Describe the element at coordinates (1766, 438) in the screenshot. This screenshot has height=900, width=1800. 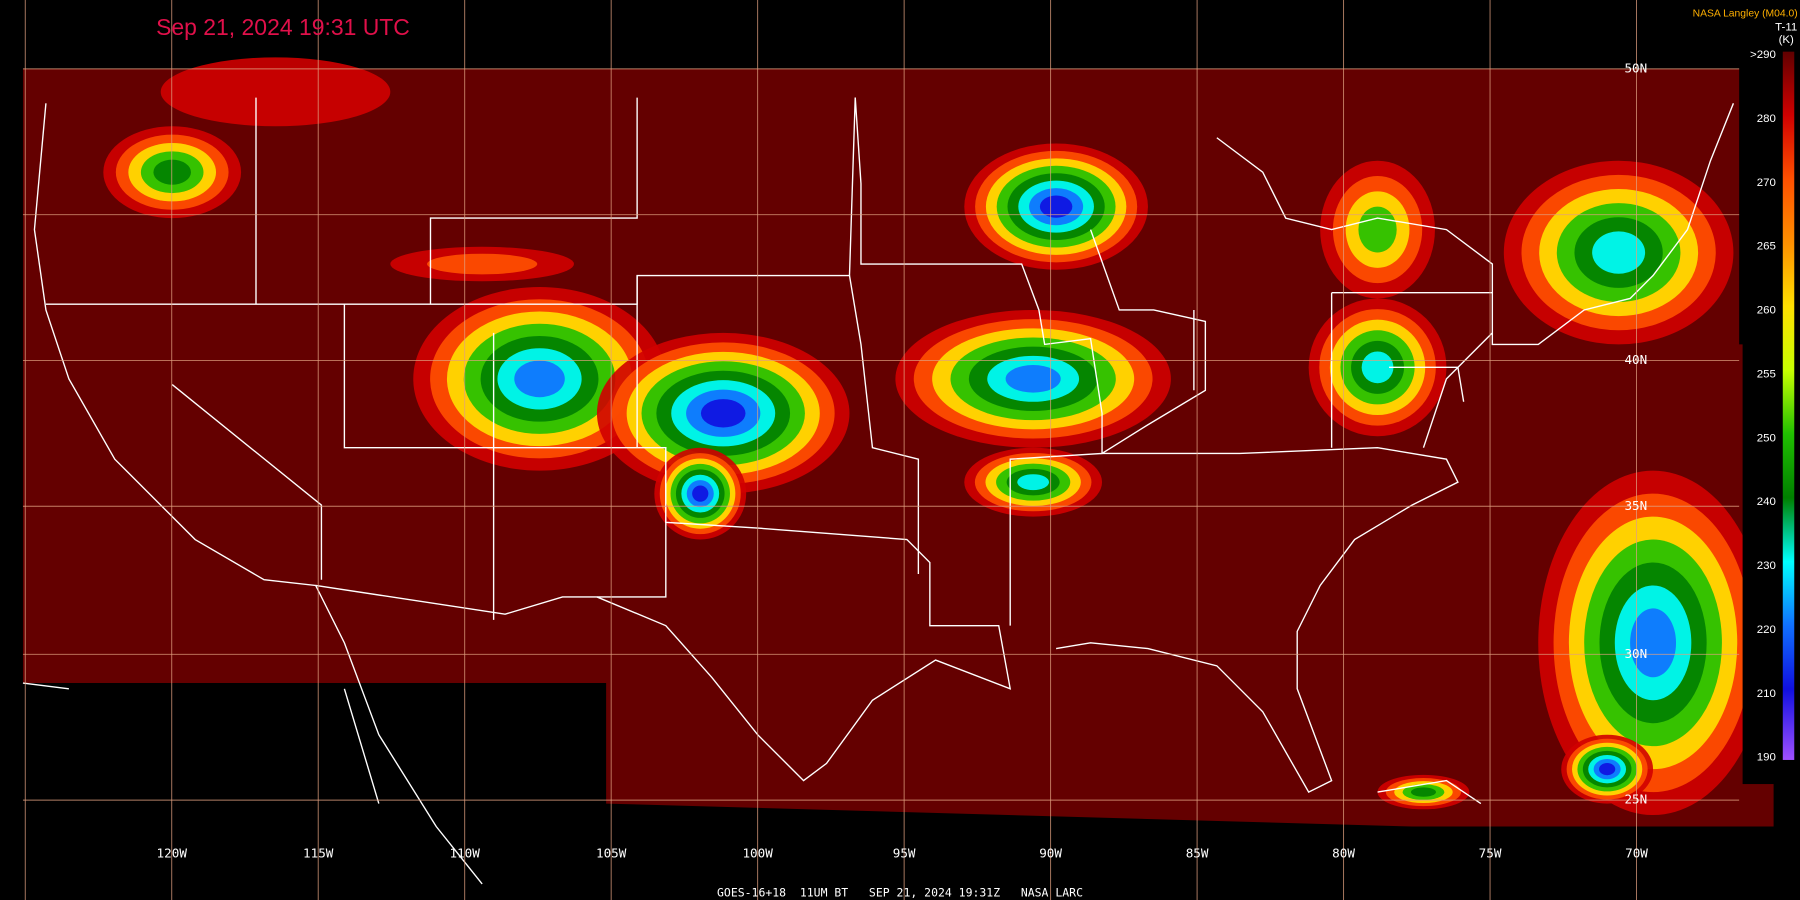
I see `colorbar-label: 250` at that location.